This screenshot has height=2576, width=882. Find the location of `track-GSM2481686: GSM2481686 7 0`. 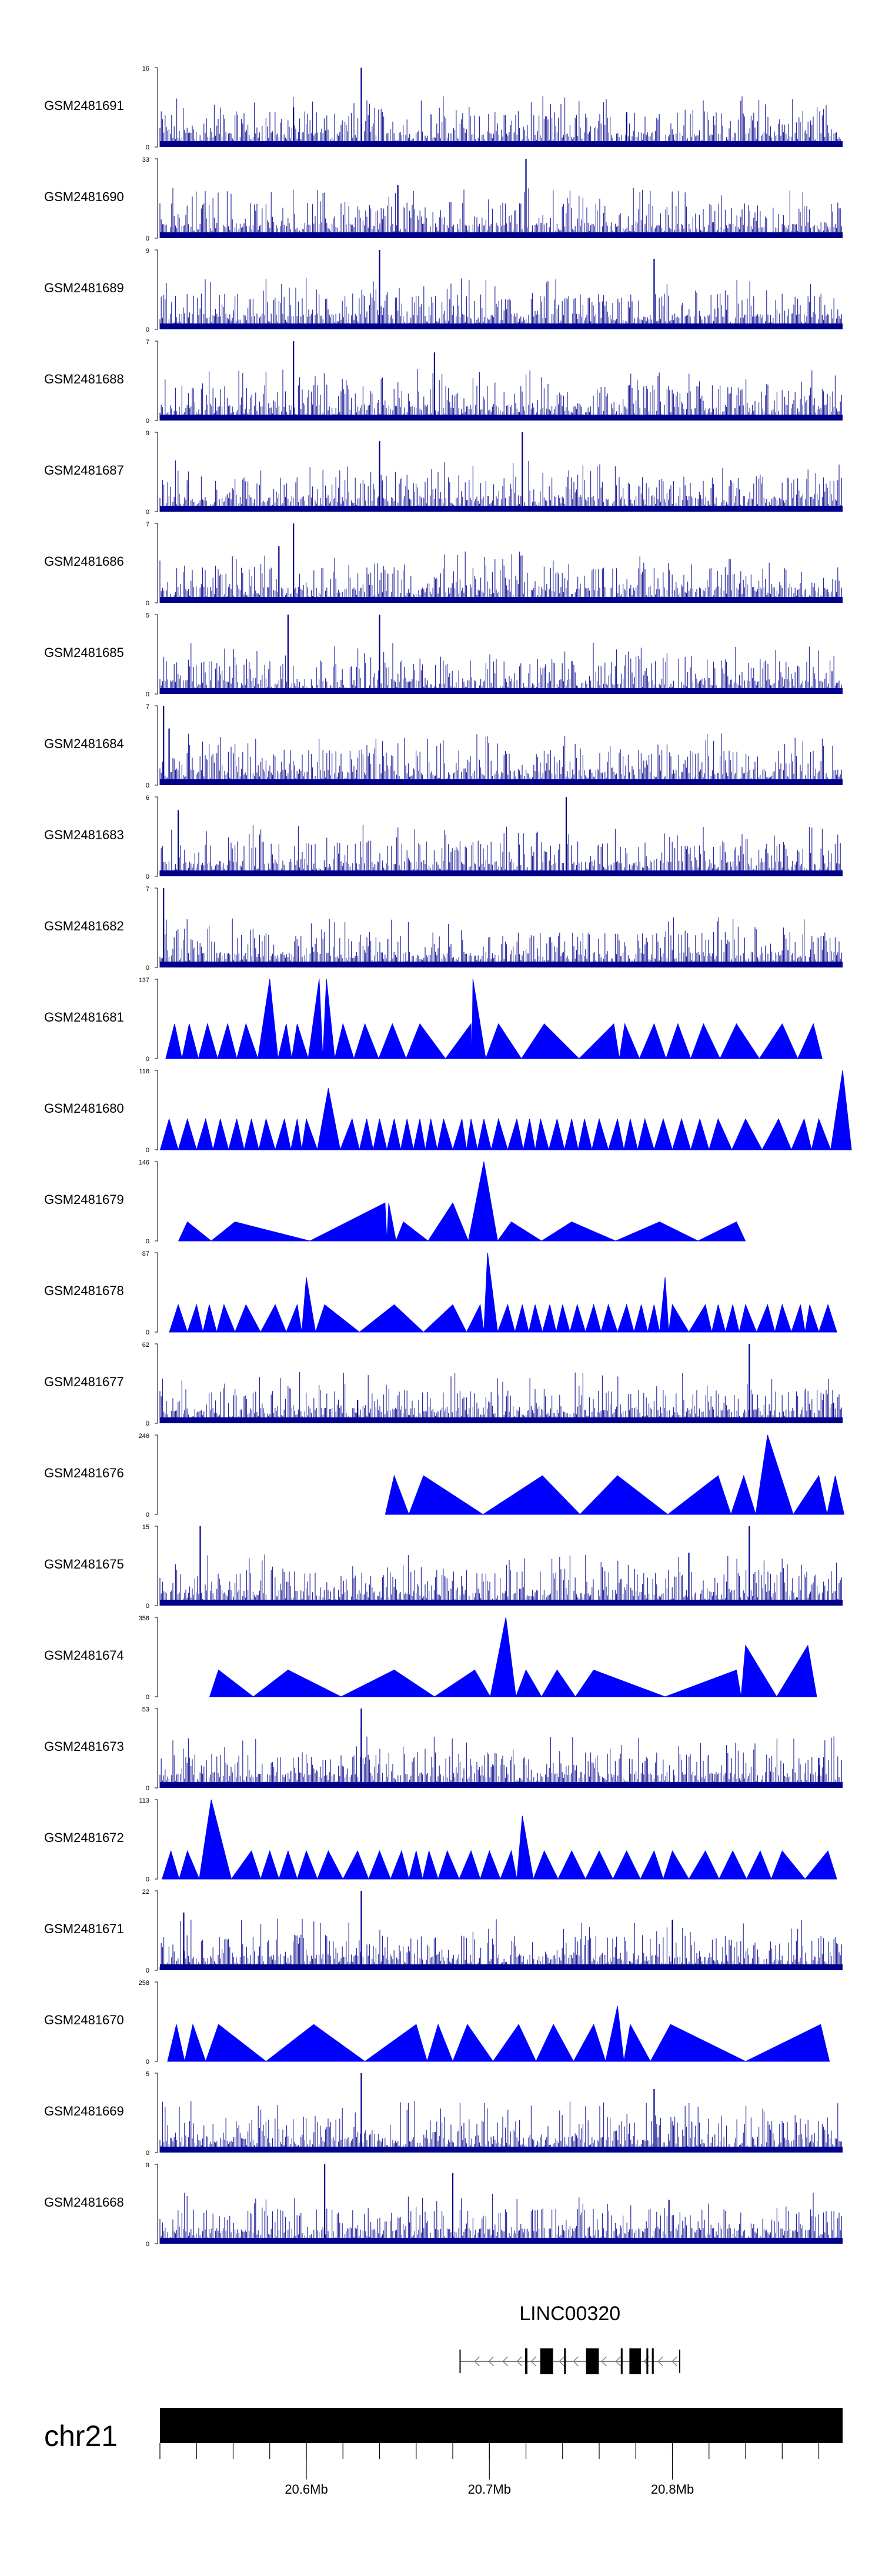

track-GSM2481686: GSM2481686 7 0 is located at coordinates (443, 564).